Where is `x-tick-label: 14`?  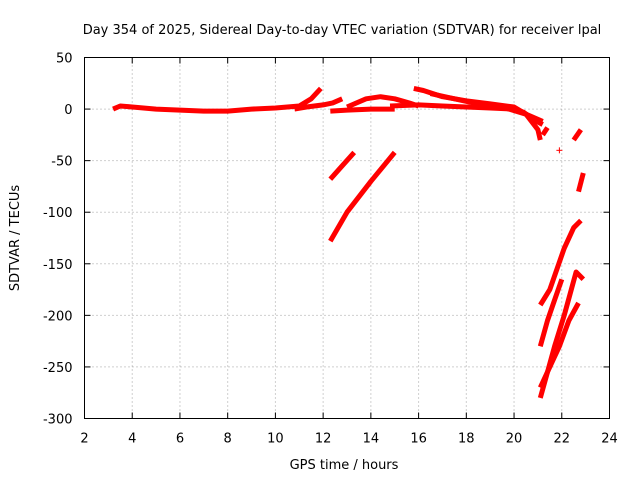
x-tick-label: 14 is located at coordinates (371, 439).